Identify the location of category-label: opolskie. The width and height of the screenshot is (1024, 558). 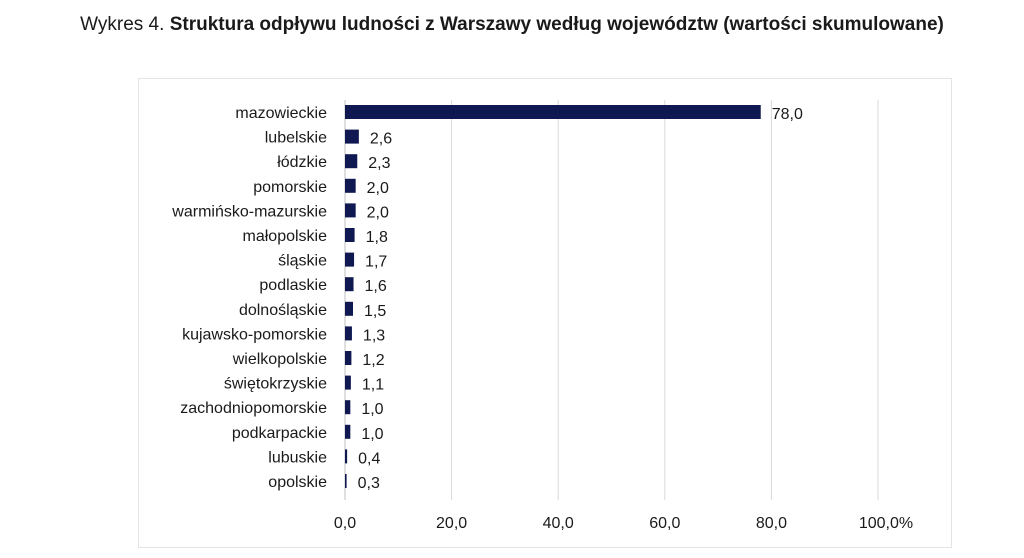
(297, 482).